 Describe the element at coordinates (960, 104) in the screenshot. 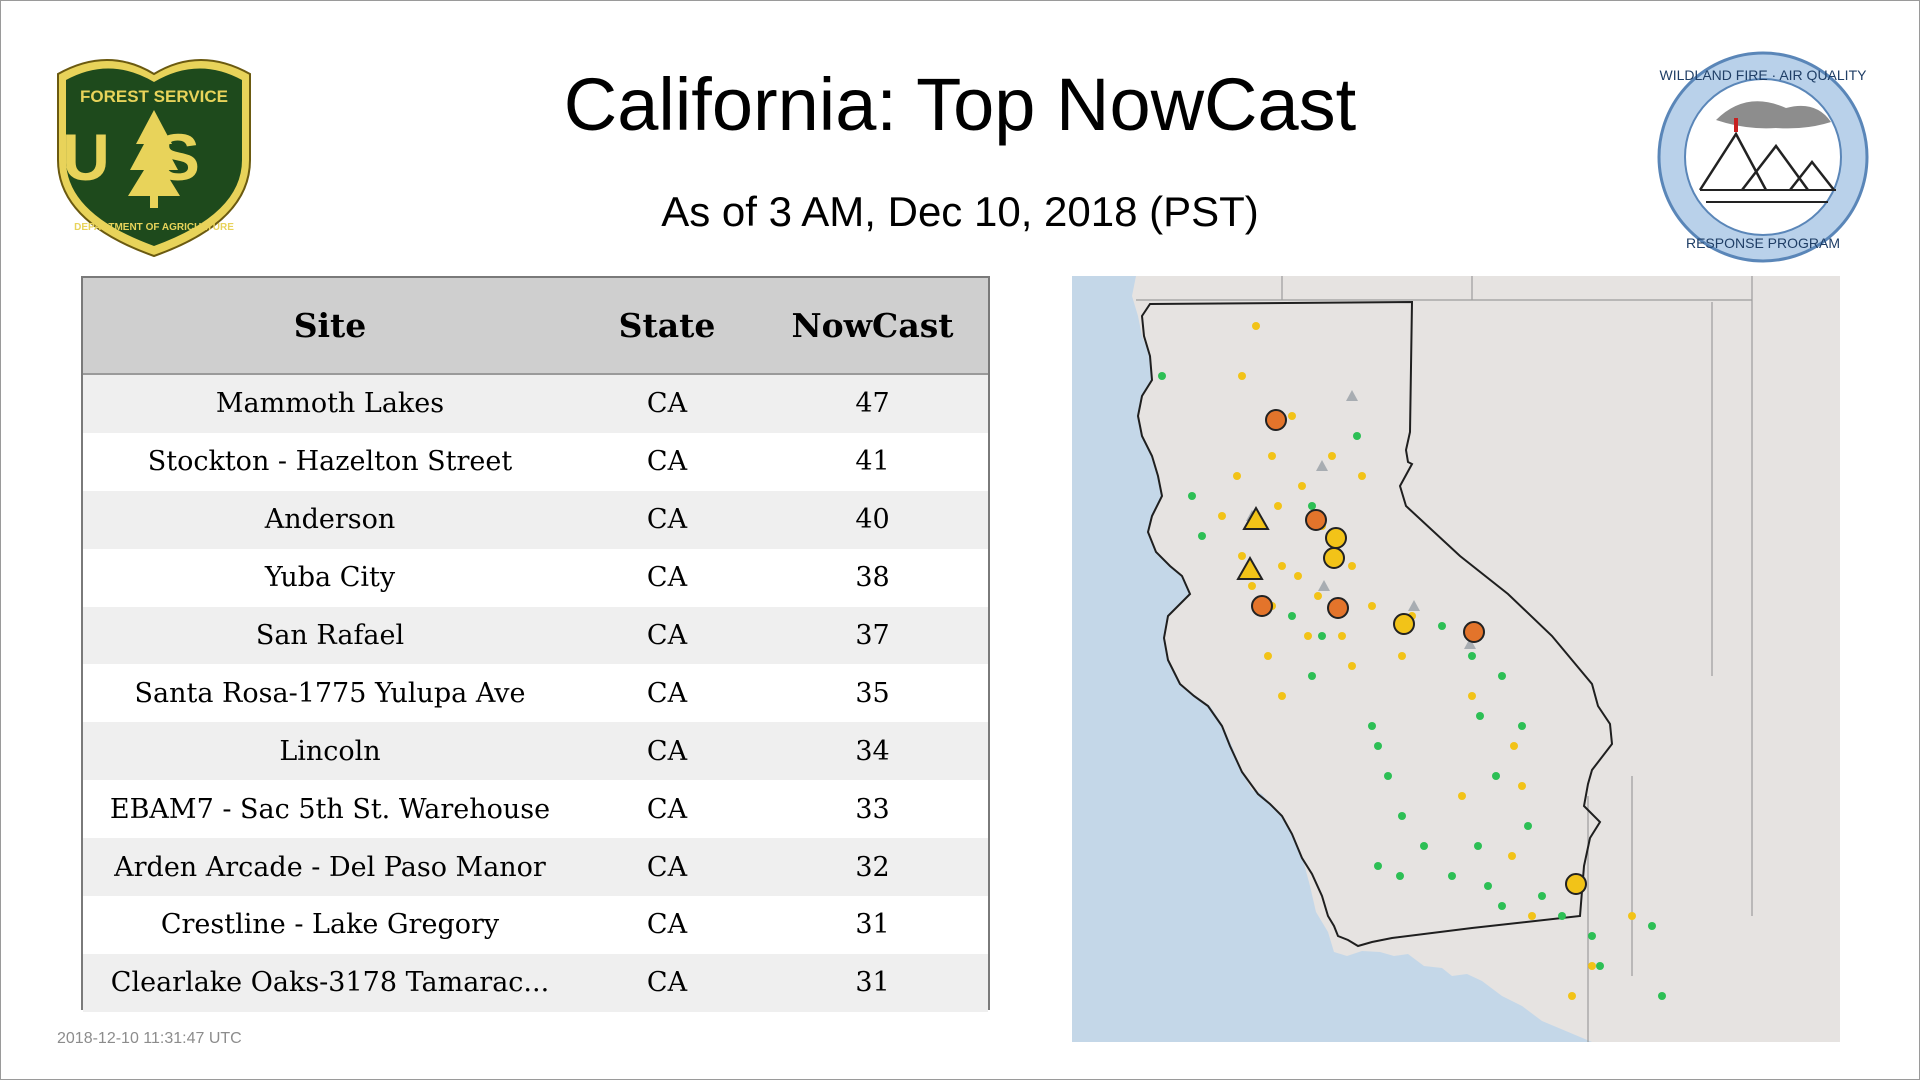

I see `page-title: California: Top NowCast` at that location.